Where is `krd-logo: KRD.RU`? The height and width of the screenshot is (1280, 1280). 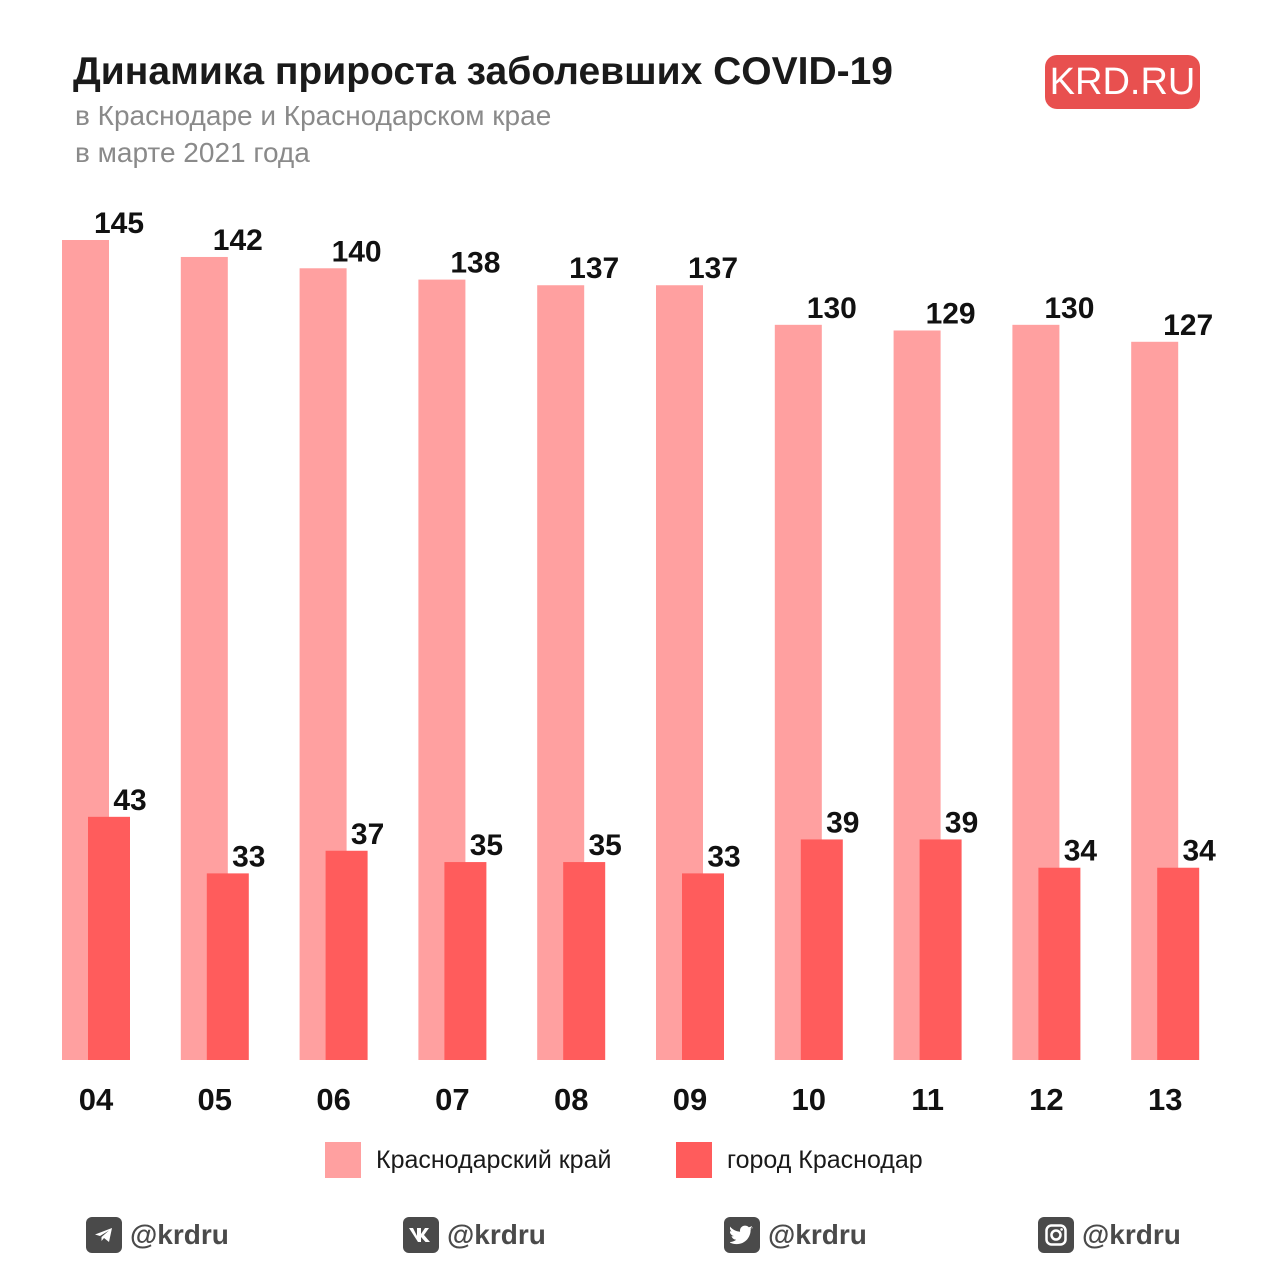
krd-logo: KRD.RU is located at coordinates (1122, 82).